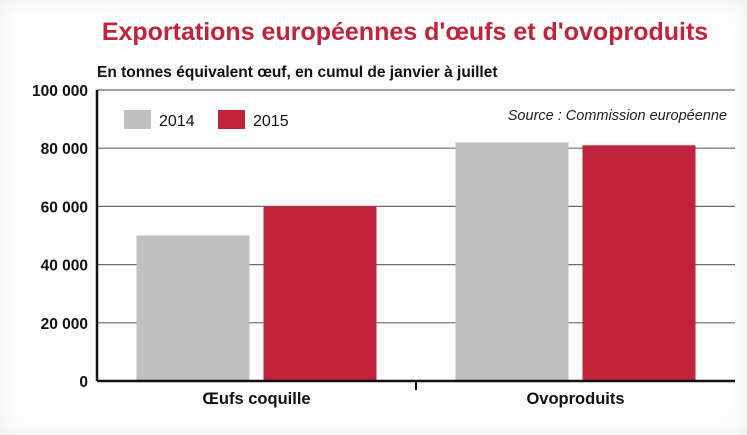  Describe the element at coordinates (64, 207) in the screenshot. I see `y-tick-label: 60 000` at that location.